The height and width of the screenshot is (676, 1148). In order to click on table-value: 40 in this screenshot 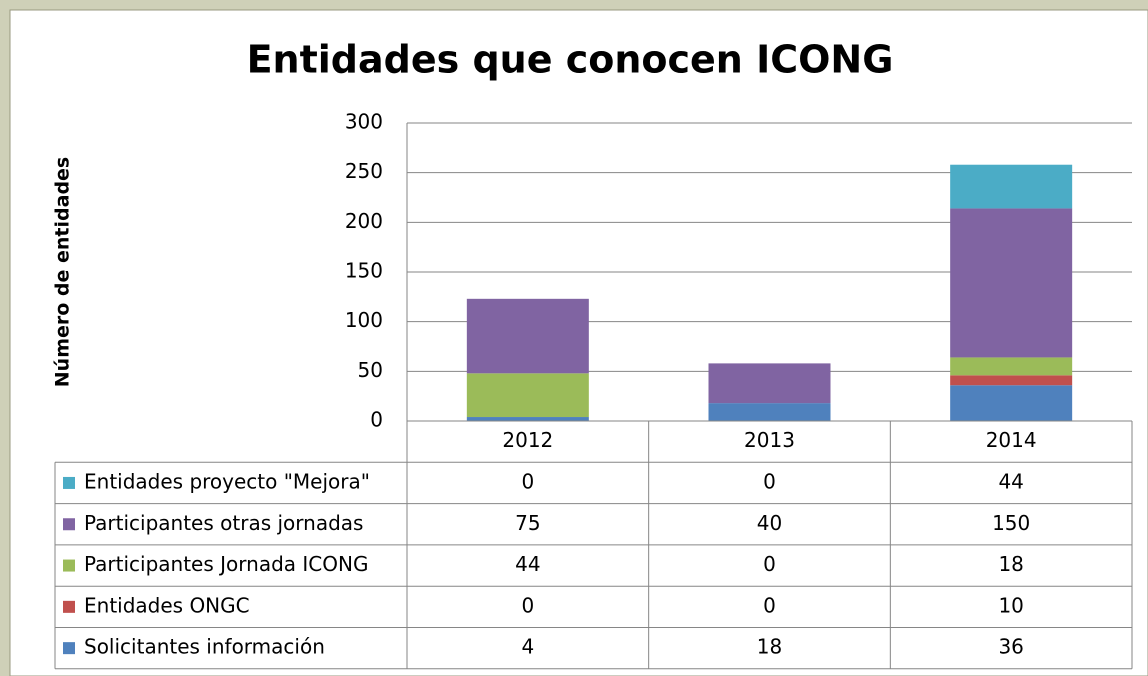, I will do `click(769, 523)`.